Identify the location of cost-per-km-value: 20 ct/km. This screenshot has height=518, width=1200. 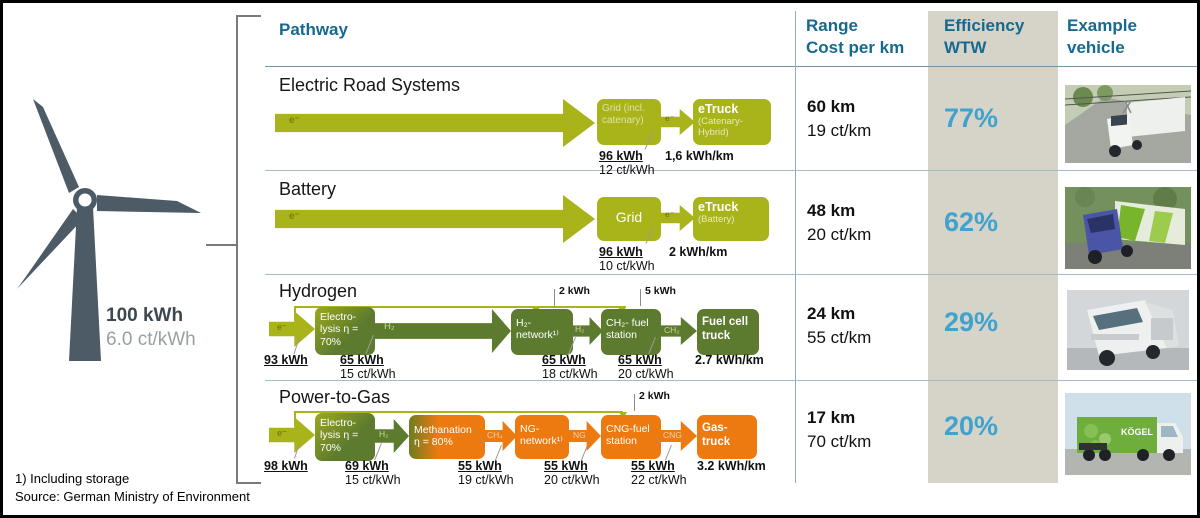
(839, 234).